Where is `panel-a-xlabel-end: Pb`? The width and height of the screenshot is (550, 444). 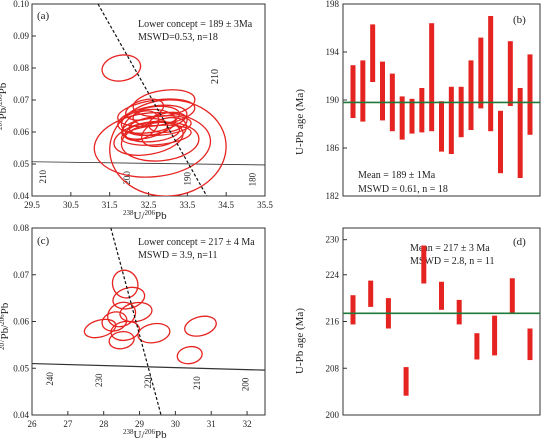
panel-a-xlabel-end: Pb is located at coordinates (161, 216).